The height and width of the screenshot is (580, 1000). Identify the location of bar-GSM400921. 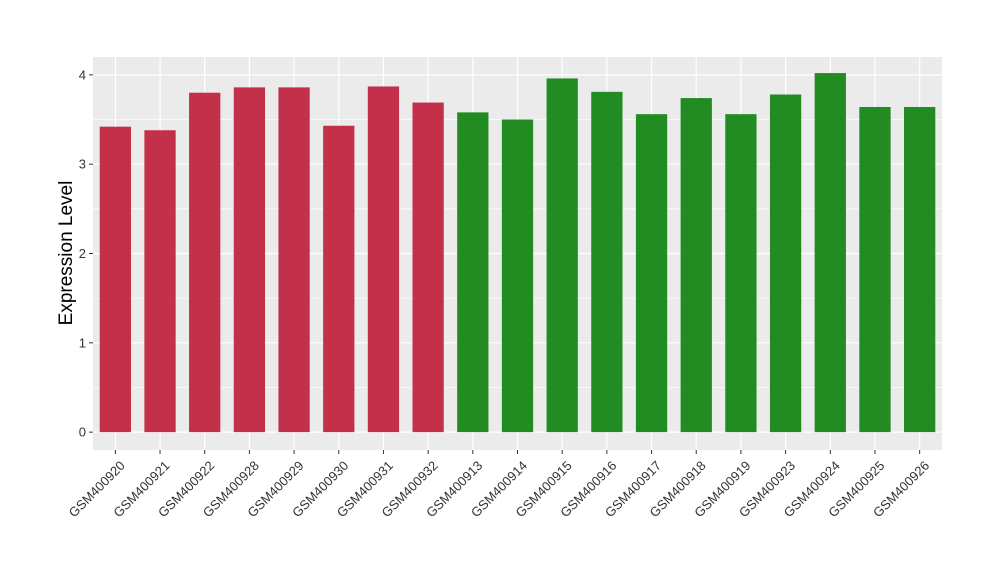
(160, 281).